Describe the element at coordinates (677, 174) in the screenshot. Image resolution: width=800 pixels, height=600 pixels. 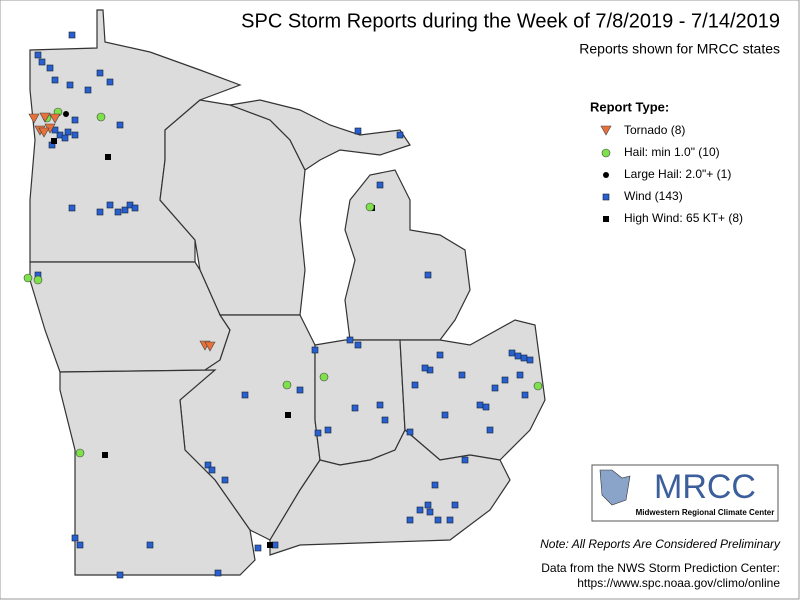
I see `legend-label: Large Hail: 2.0"+ (1)` at that location.